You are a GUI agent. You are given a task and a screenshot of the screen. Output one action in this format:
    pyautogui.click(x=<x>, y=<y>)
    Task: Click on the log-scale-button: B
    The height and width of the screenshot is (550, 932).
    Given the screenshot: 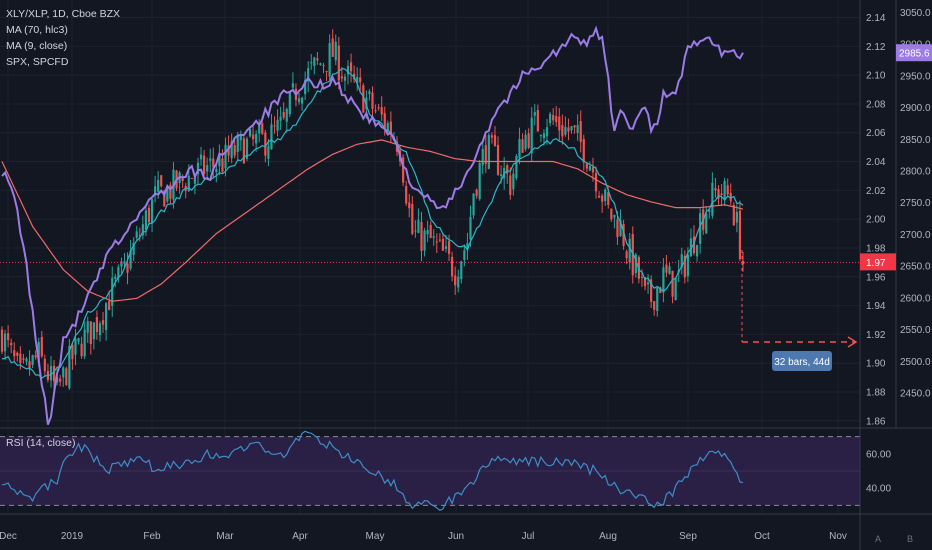 What is the action you would take?
    pyautogui.click(x=909, y=539)
    